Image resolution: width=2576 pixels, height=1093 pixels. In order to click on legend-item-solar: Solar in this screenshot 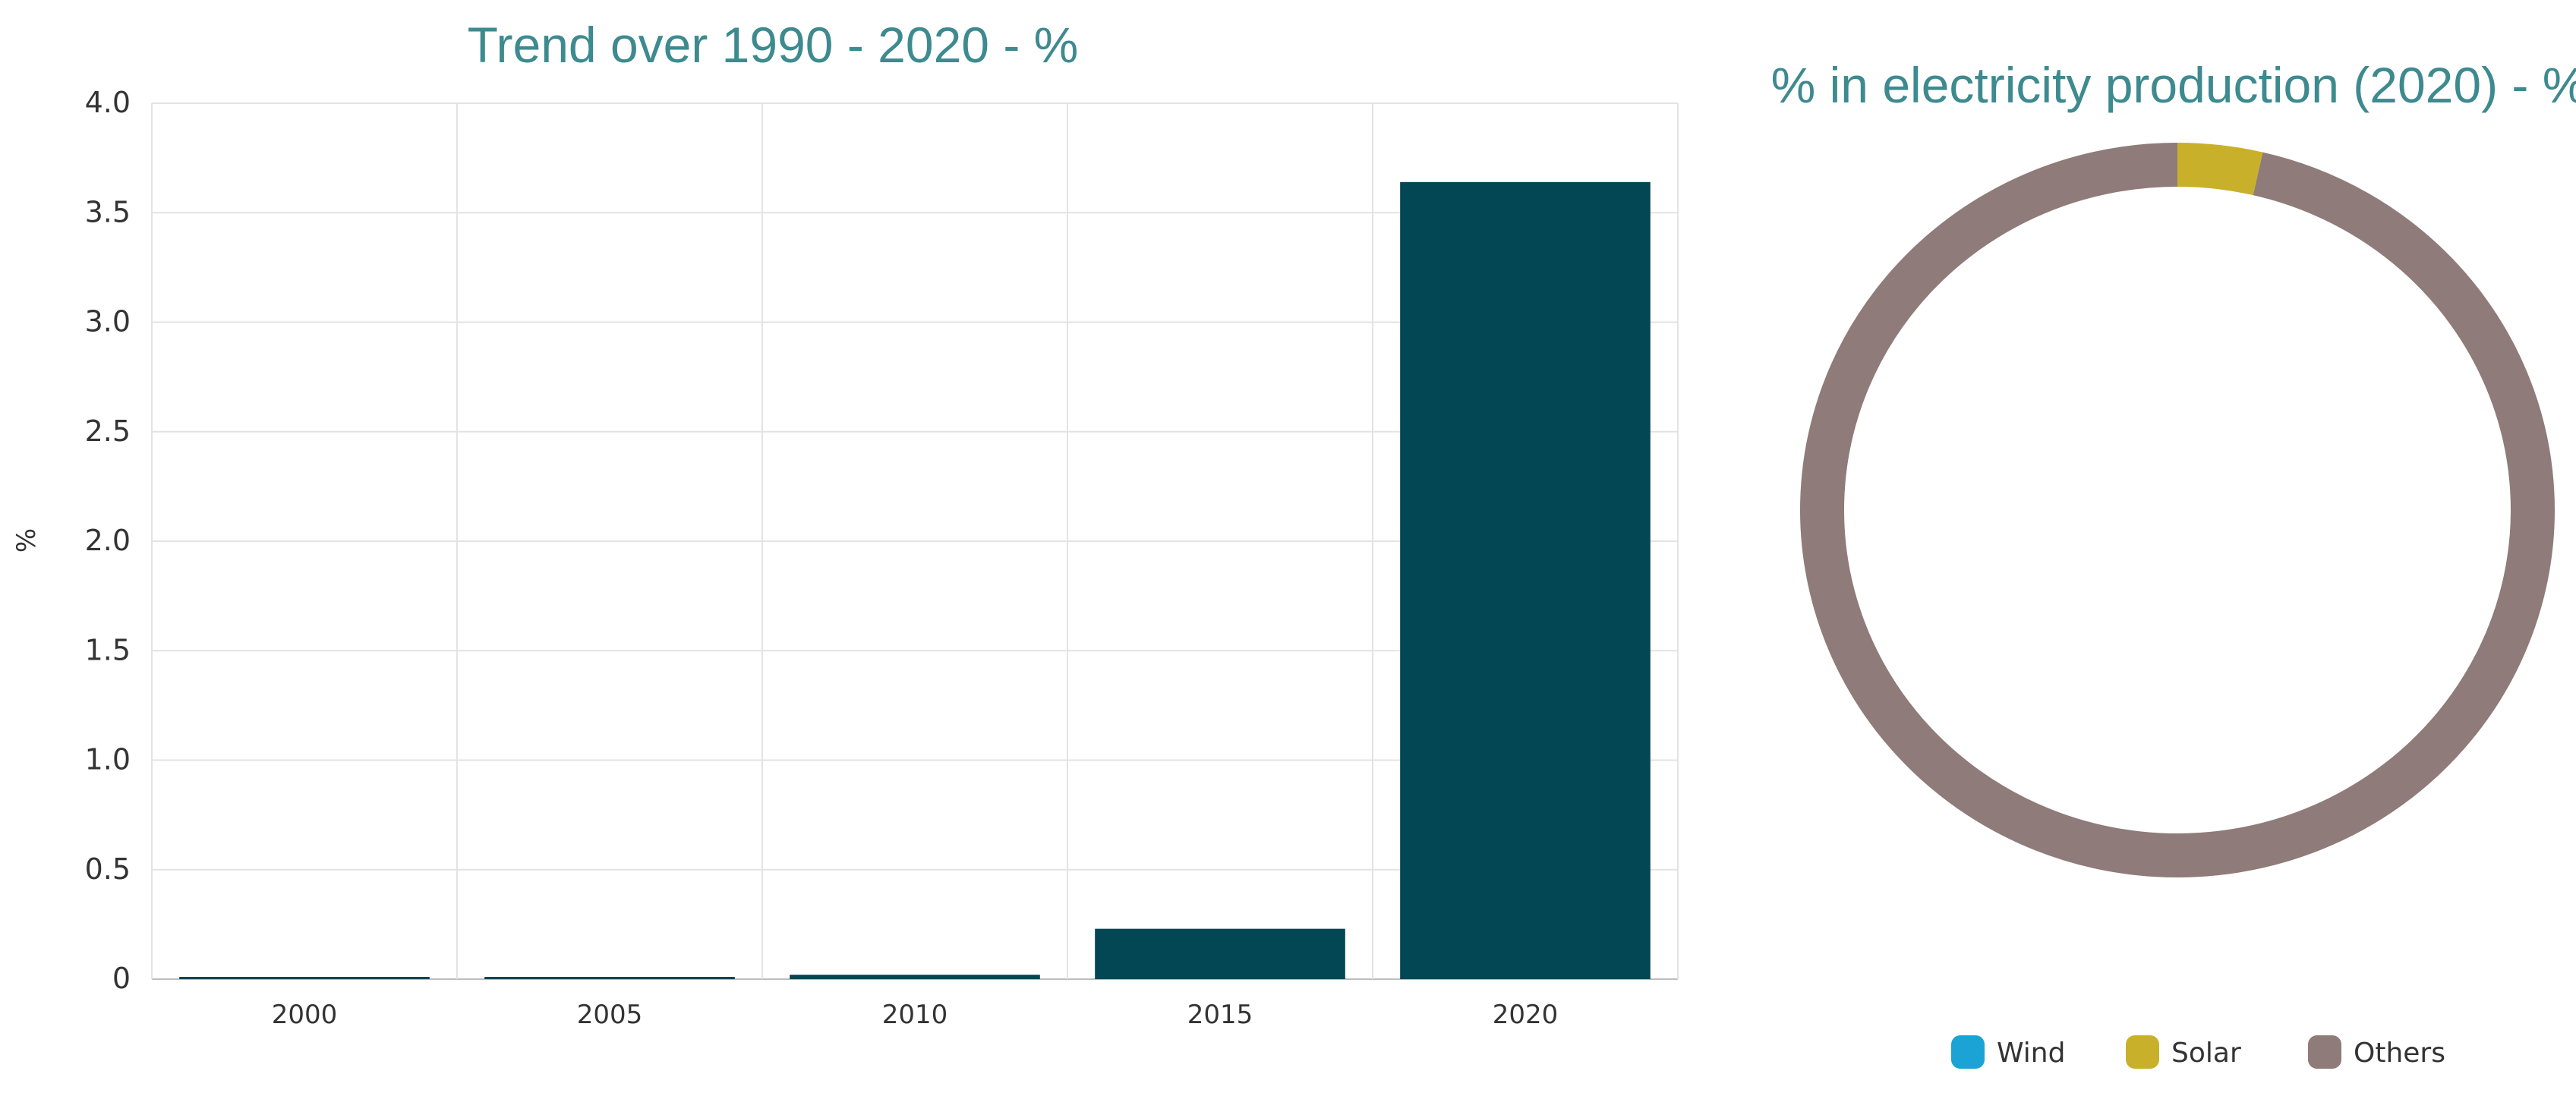, I will do `click(2183, 1052)`.